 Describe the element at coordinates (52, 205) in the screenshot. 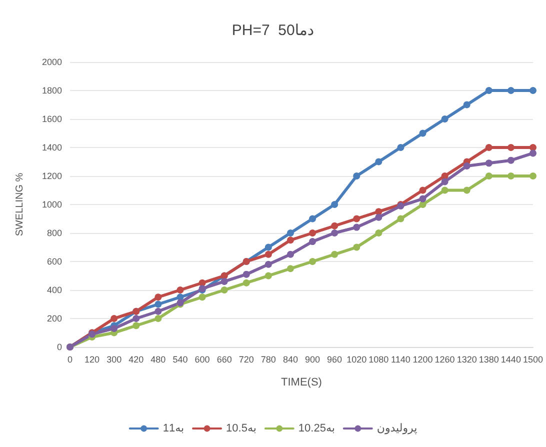

I see `y-tick-label: 1000` at that location.